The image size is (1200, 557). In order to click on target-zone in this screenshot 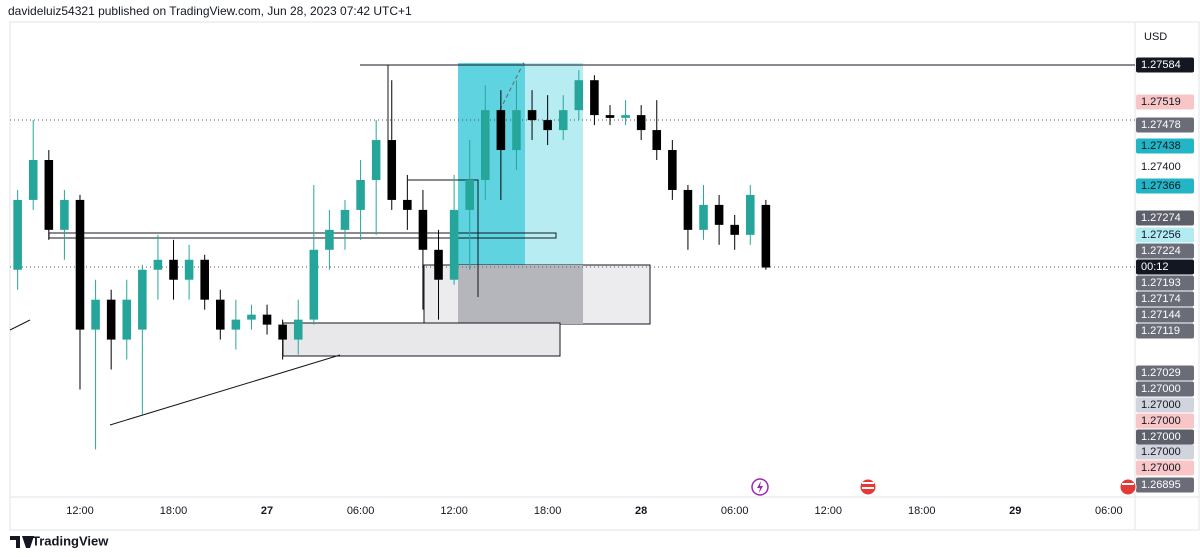, I will do `click(491, 164)`.